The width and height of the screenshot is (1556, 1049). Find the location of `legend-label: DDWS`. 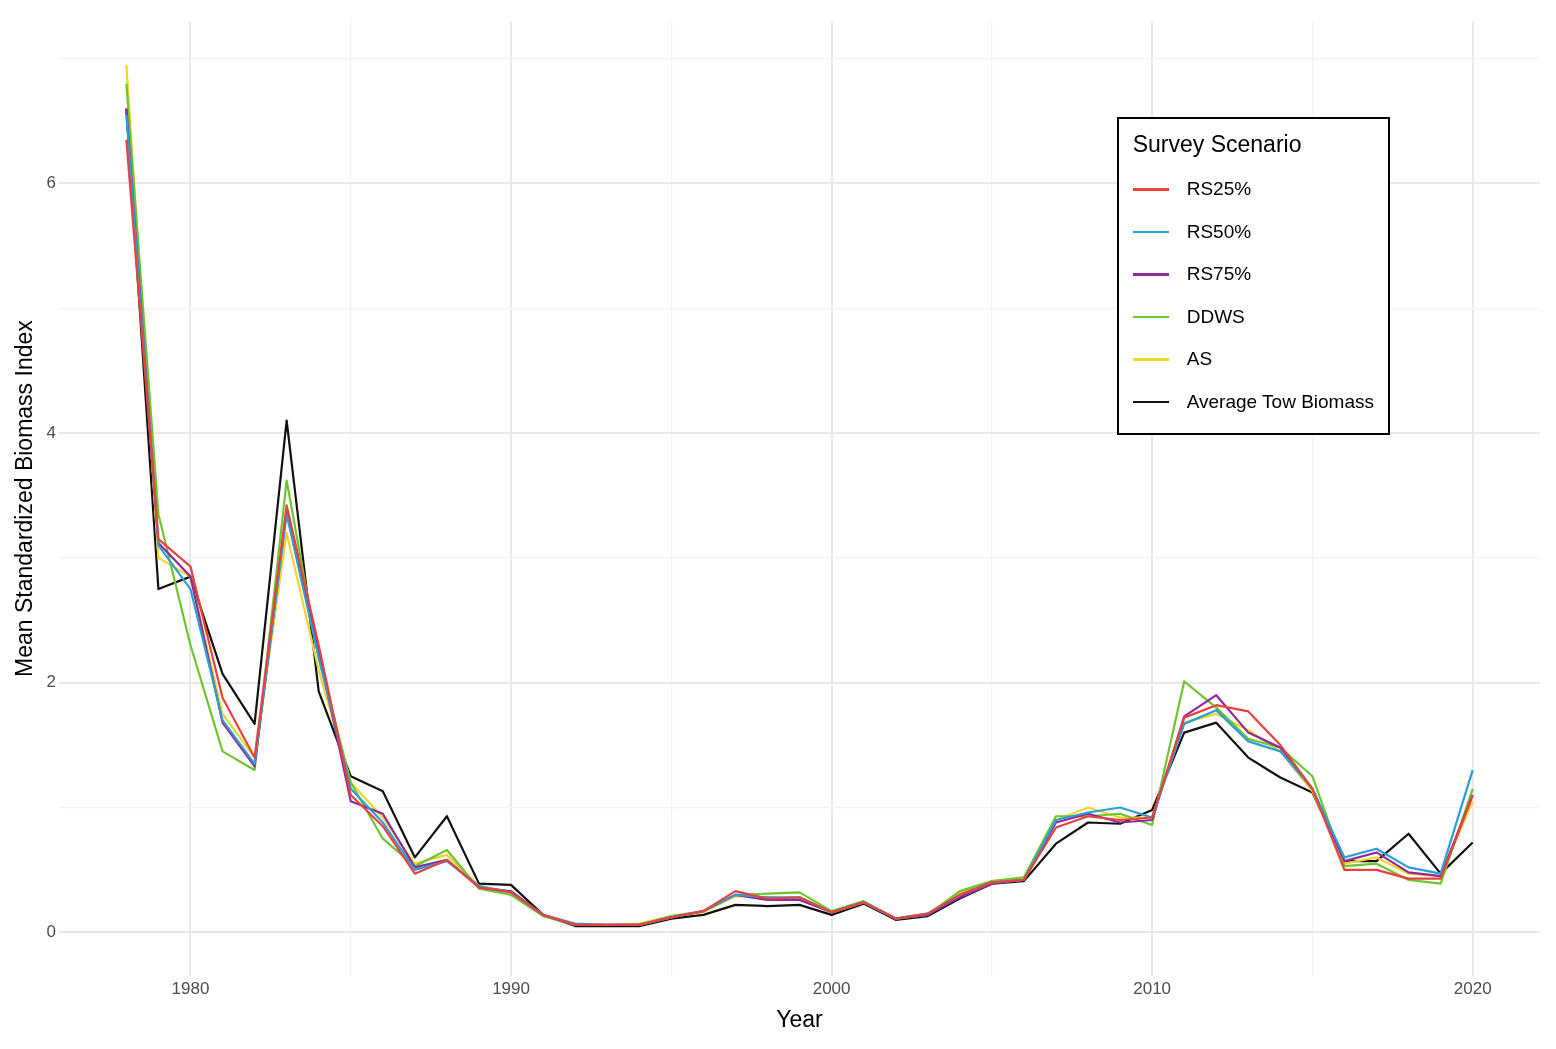

legend-label: DDWS is located at coordinates (1215, 316).